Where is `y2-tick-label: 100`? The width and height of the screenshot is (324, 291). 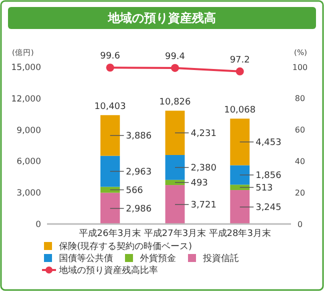 y2-tick-label: 100 is located at coordinates (300, 67).